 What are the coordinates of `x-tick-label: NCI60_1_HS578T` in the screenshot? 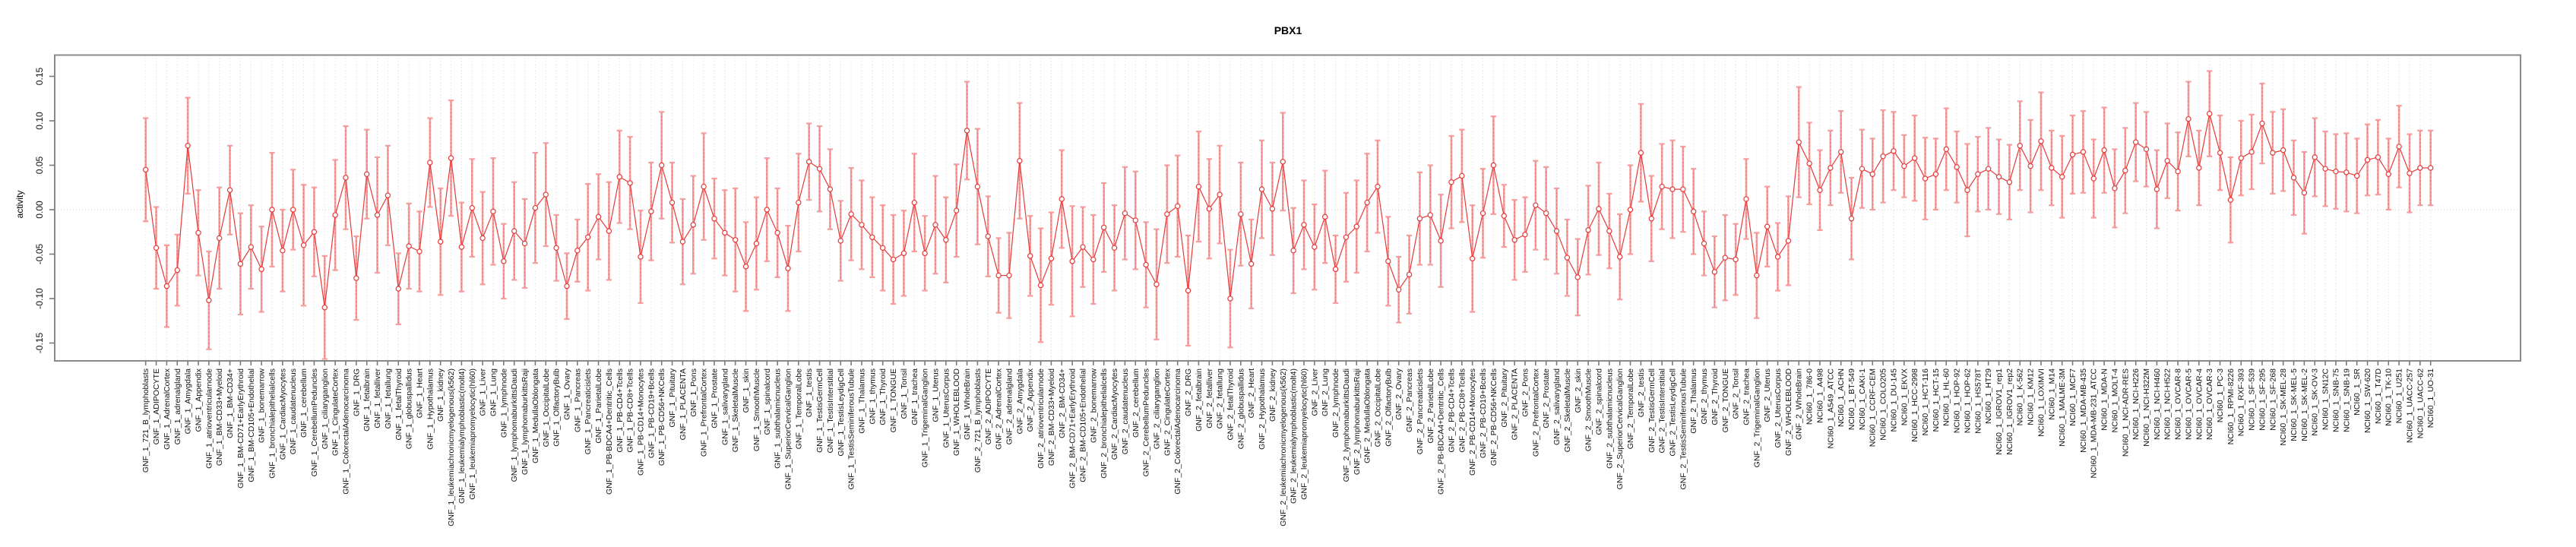 It's located at (1978, 400).